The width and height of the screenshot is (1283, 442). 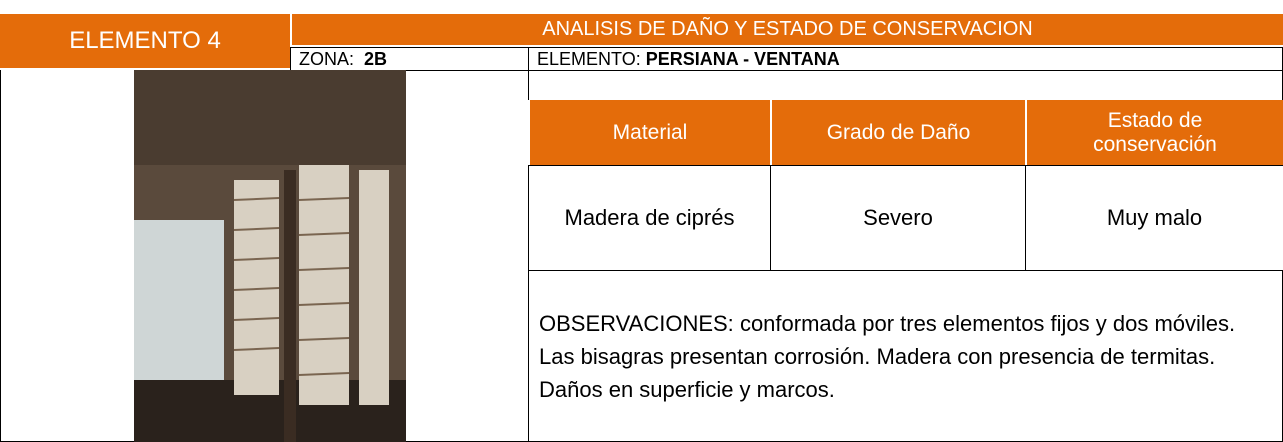 What do you see at coordinates (649, 218) in the screenshot?
I see `table-cell: Madera de ciprés` at bounding box center [649, 218].